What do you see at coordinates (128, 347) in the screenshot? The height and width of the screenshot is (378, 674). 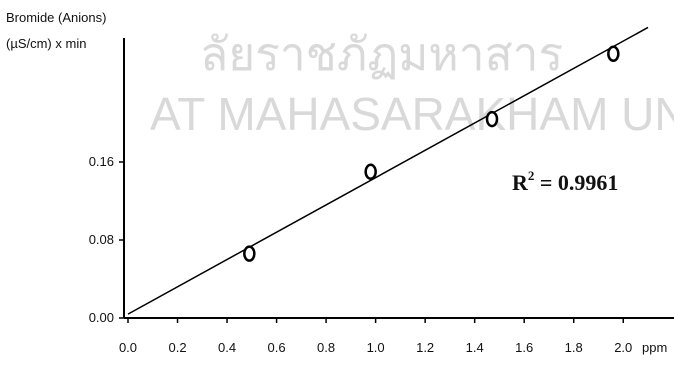 I see `x-tick-label: 0.0` at bounding box center [128, 347].